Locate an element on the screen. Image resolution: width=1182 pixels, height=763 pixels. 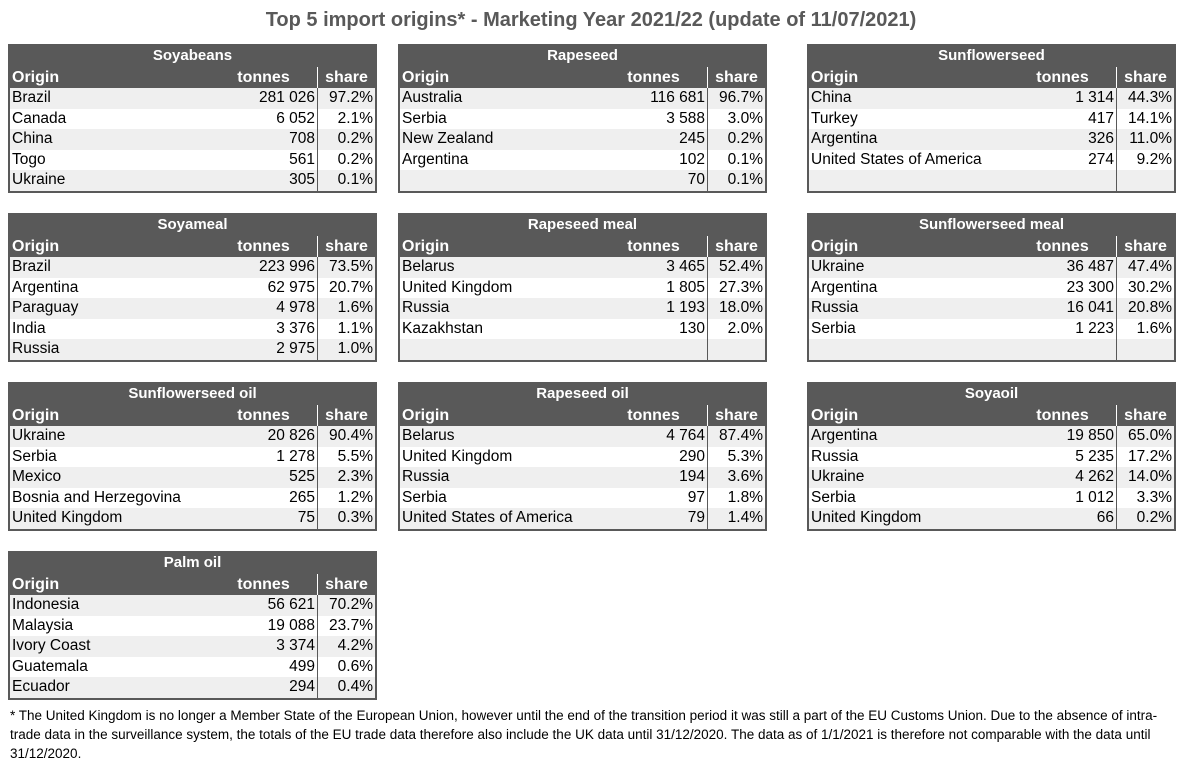
cell-tonnes: 1 012 is located at coordinates (1094, 497).